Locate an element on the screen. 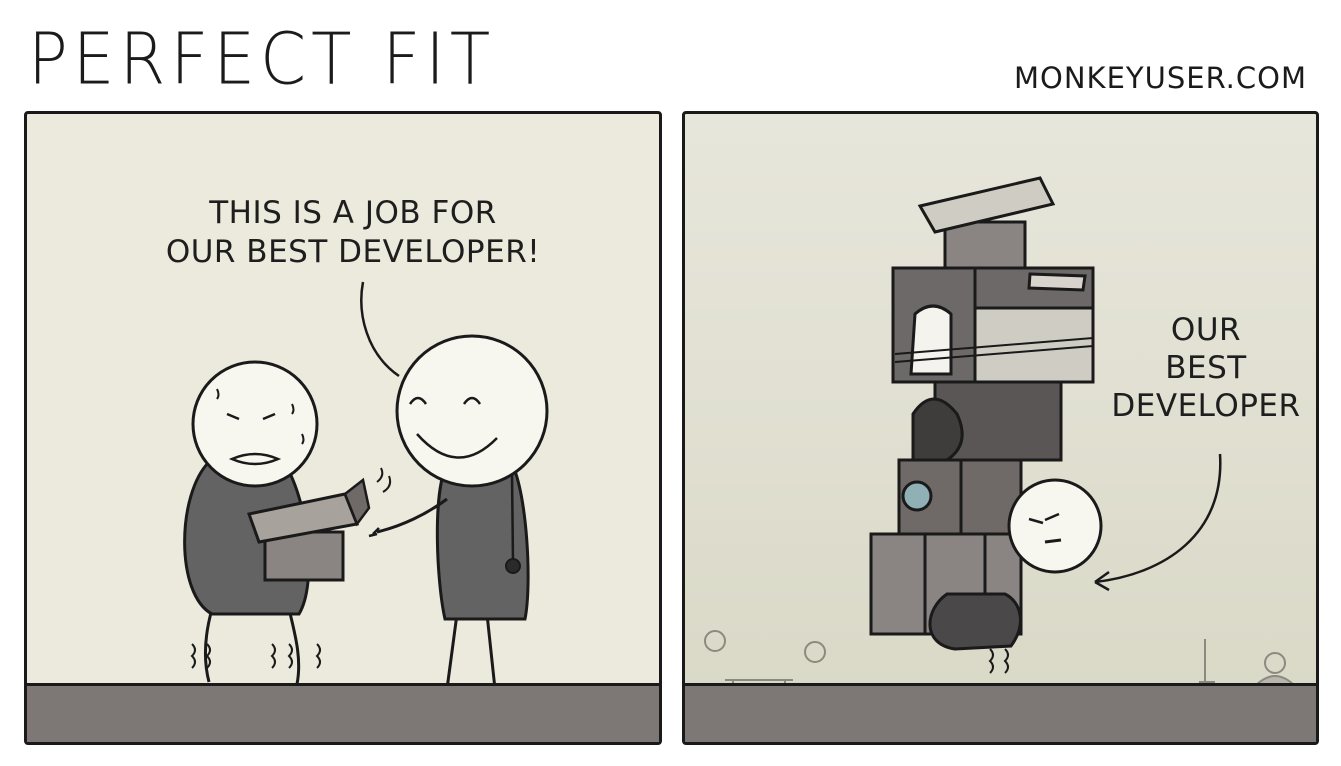 The image size is (1341, 766). best-developer is located at coordinates (1015, 576).